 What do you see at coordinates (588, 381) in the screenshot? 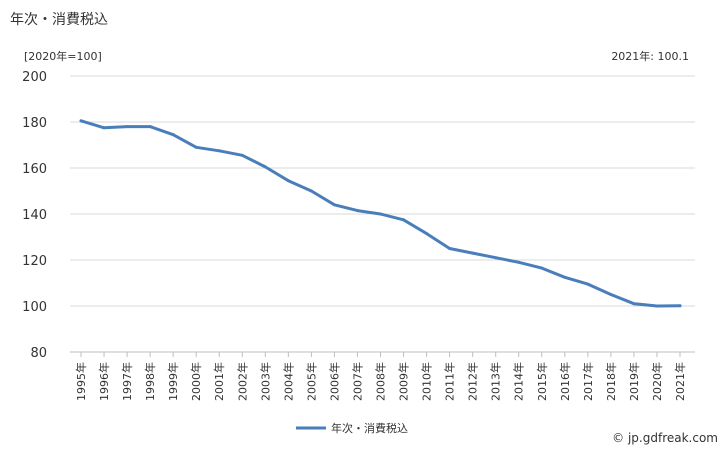
I see `x-tick-label: 2017年` at bounding box center [588, 381].